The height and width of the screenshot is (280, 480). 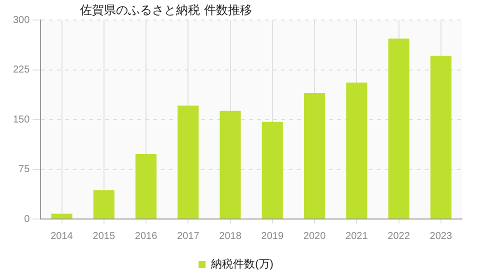 What do you see at coordinates (146, 236) in the screenshot?
I see `x-tick-label: 2016` at bounding box center [146, 236].